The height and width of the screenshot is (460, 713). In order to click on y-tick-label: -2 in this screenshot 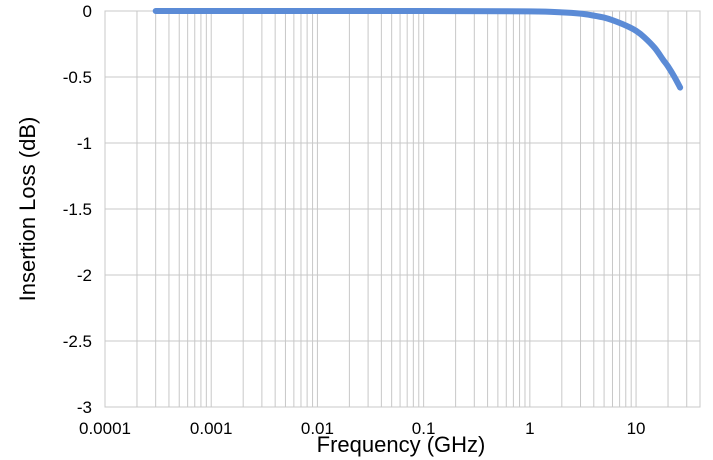, I will do `click(84, 275)`.